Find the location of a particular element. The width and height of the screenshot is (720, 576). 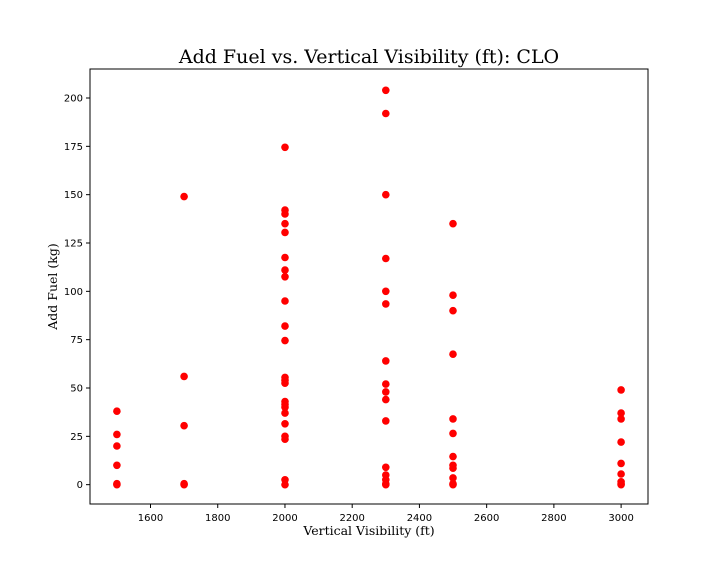

y-tick-label: 200 is located at coordinates (73, 99).